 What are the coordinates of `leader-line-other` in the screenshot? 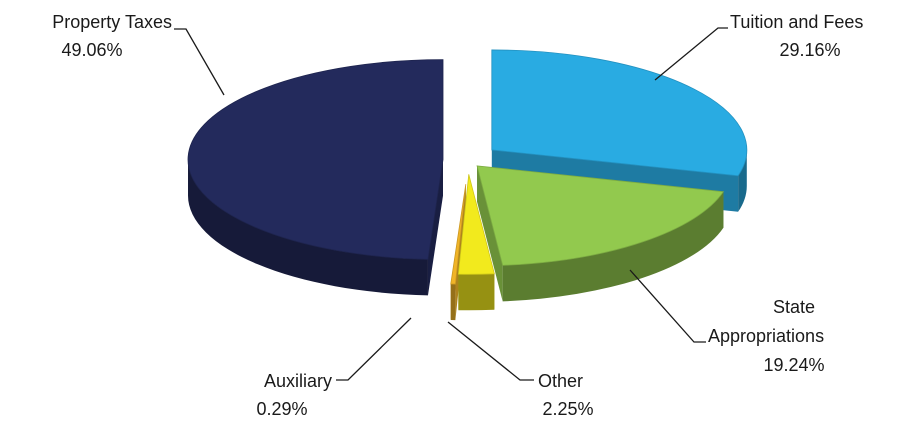 It's located at (490, 351).